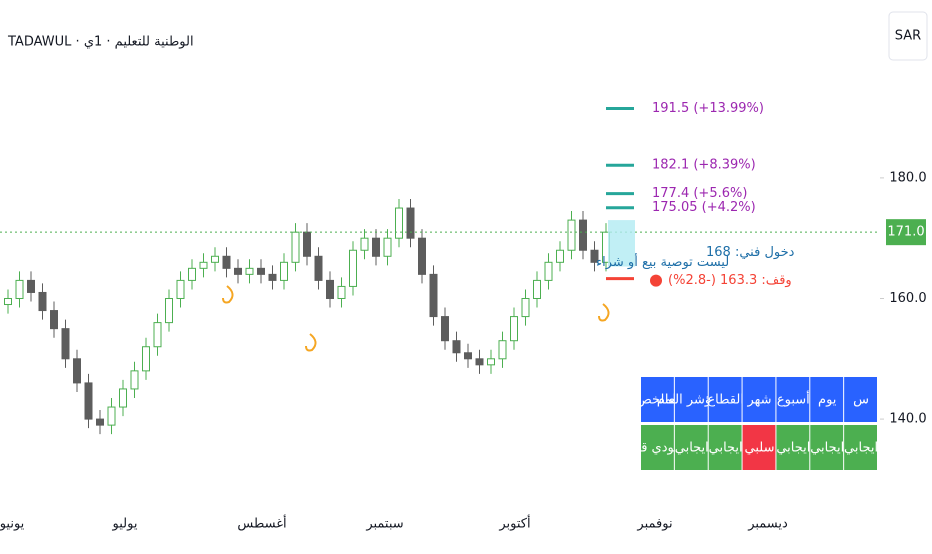  I want to click on target-label: 175.05 (+4.2%), so click(704, 207).